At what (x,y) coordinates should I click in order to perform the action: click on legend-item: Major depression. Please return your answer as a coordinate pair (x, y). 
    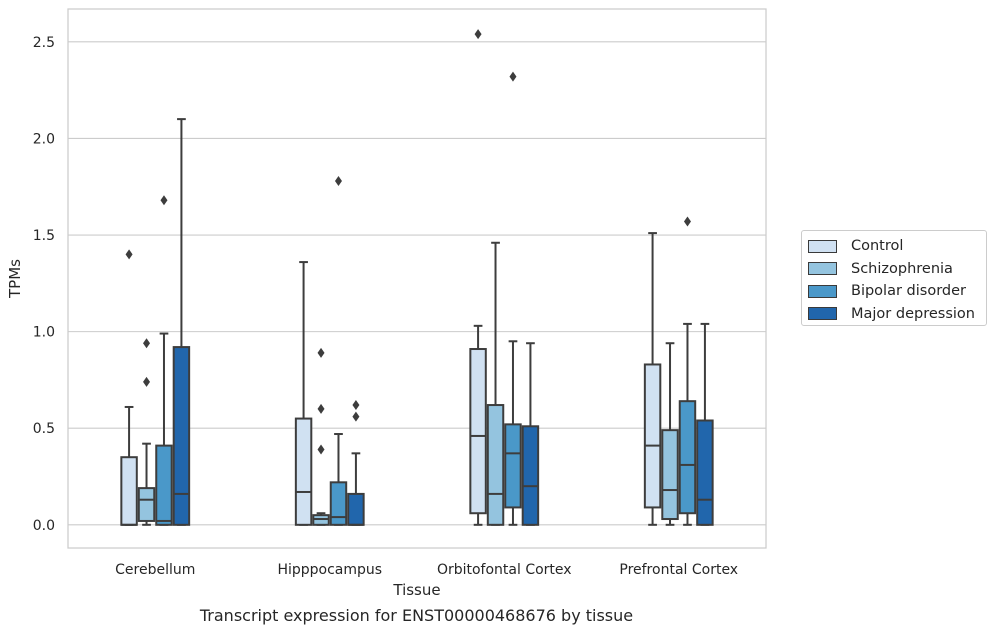
    Looking at the image, I should click on (897, 314).